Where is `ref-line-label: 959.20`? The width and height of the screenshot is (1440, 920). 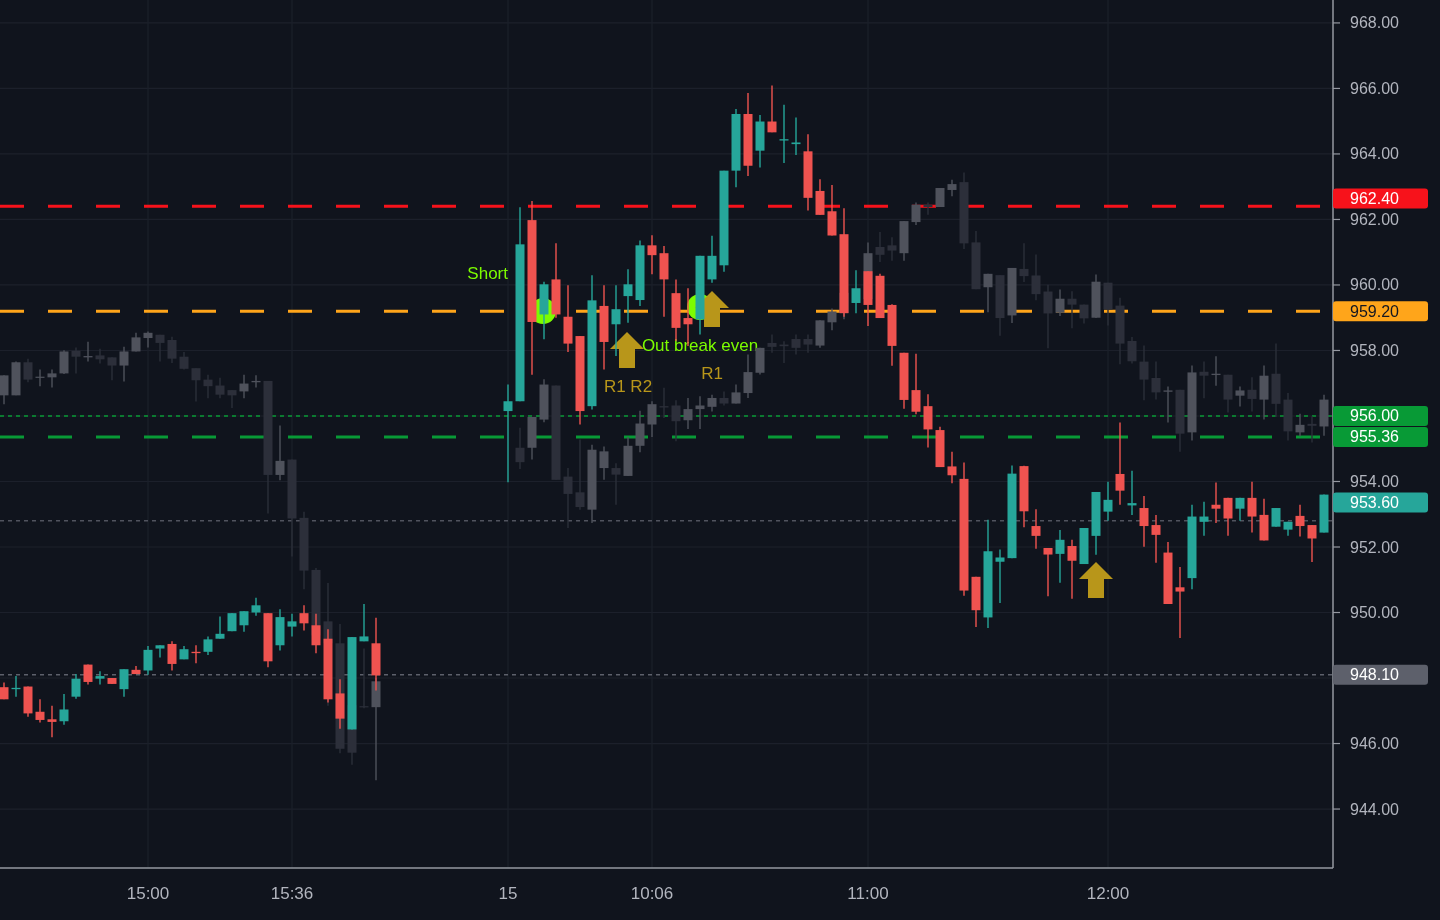 ref-line-label: 959.20 is located at coordinates (1375, 311).